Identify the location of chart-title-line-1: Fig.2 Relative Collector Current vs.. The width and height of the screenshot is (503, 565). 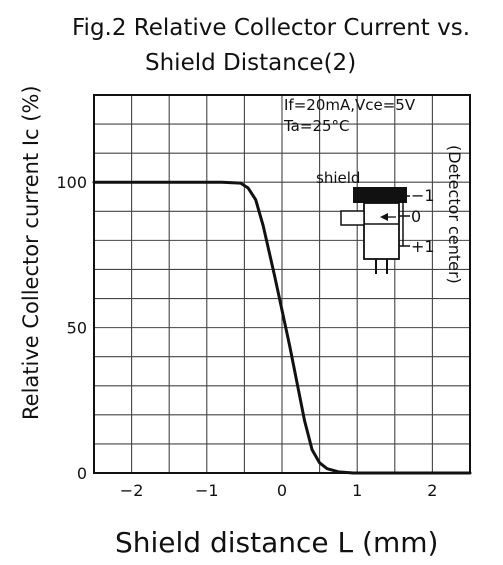
(271, 28).